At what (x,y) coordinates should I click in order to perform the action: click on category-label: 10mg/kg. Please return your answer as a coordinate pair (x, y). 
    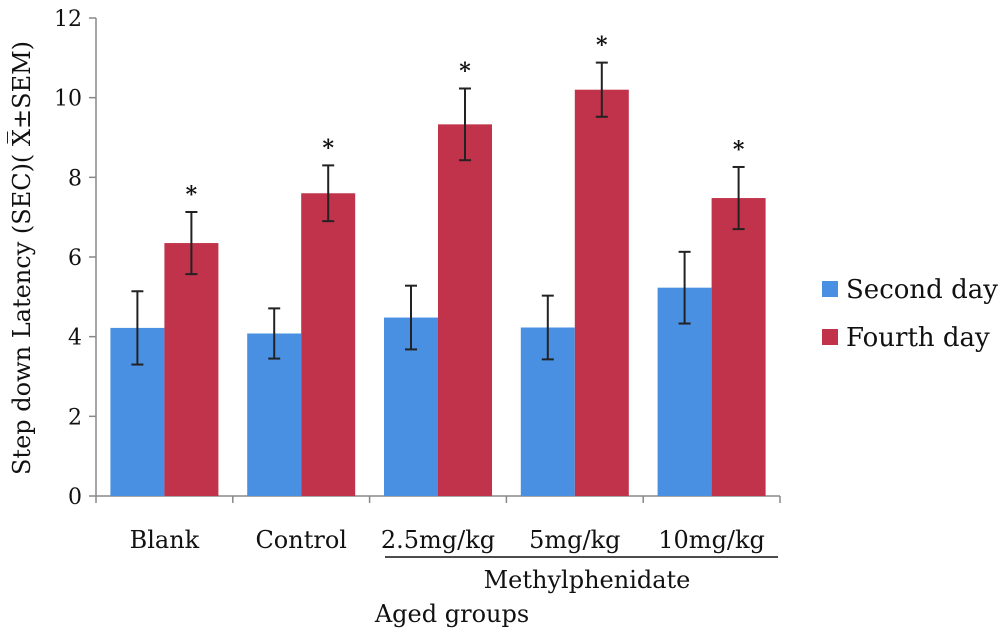
    Looking at the image, I should click on (711, 540).